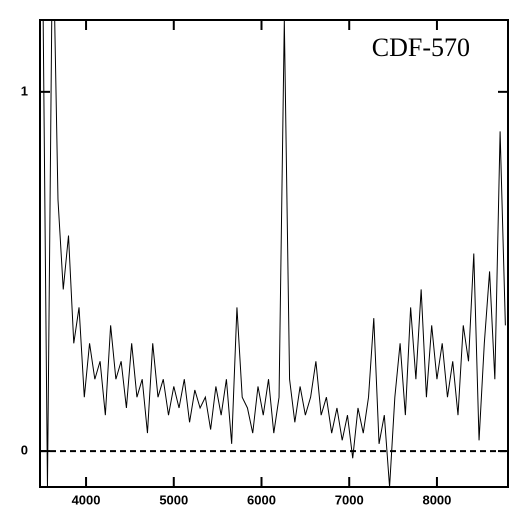 Image resolution: width=512 pixels, height=512 pixels. I want to click on x-tick-label: 5000, so click(173, 499).